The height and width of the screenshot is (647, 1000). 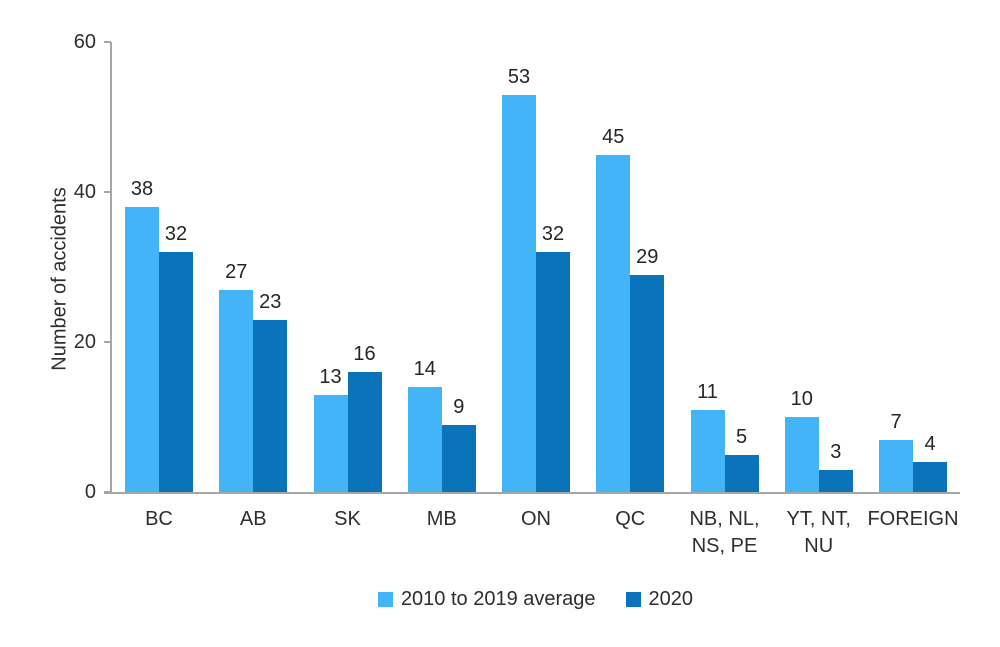 What do you see at coordinates (84, 192) in the screenshot?
I see `y-tick-label: 40` at bounding box center [84, 192].